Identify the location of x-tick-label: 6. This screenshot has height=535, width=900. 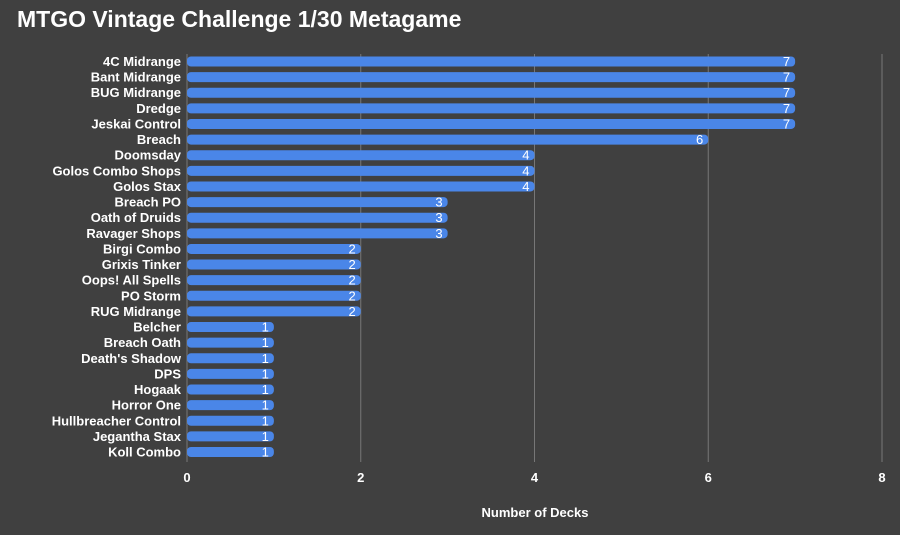
(708, 477).